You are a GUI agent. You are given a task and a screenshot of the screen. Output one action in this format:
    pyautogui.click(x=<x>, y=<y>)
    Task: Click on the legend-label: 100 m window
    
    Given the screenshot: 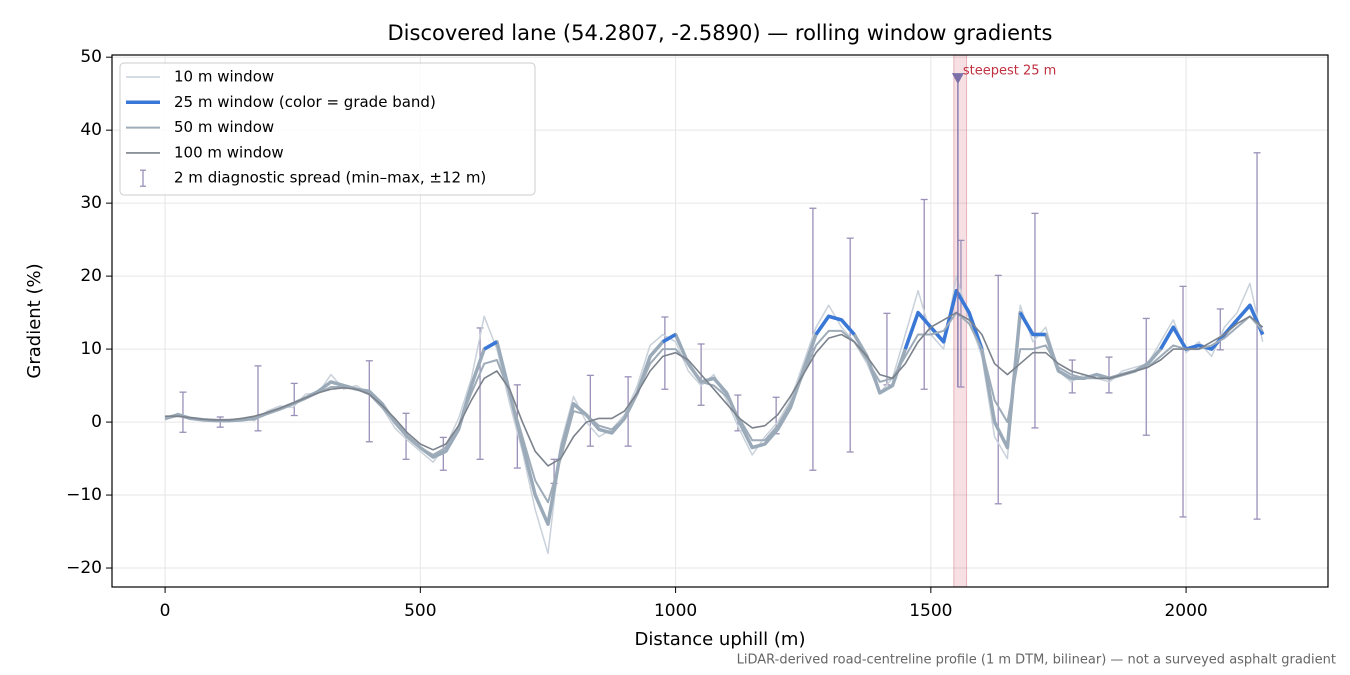 What is the action you would take?
    pyautogui.click(x=229, y=152)
    